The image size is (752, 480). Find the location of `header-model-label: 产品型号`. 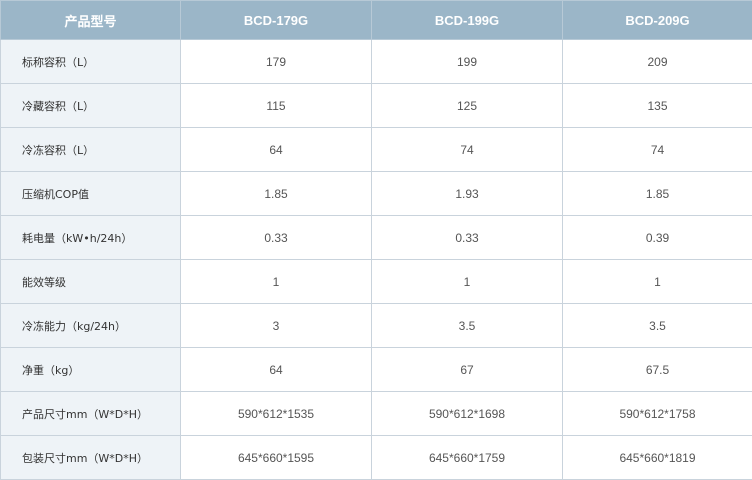

header-model-label: 产品型号 is located at coordinates (90, 20).